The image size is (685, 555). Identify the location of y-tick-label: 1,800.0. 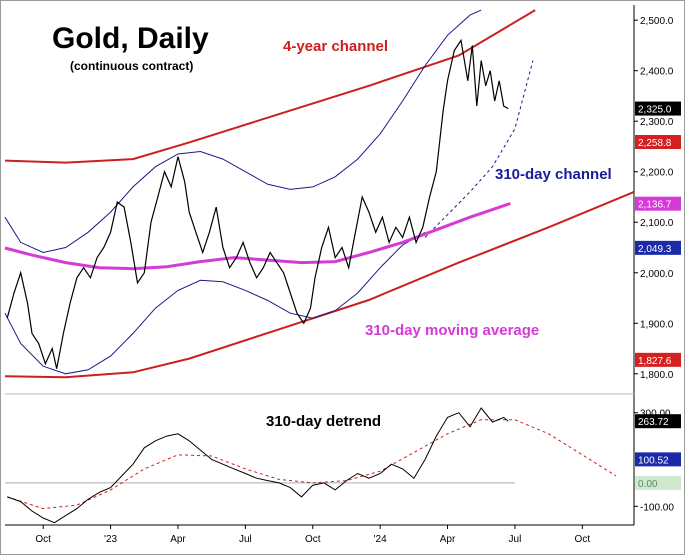
(657, 375).